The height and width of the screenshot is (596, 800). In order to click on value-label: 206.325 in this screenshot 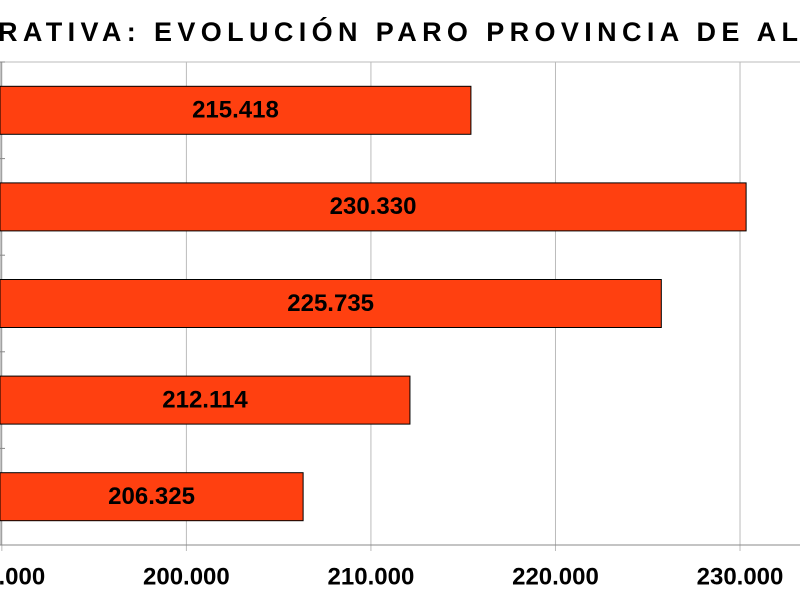, I will do `click(151, 496)`.